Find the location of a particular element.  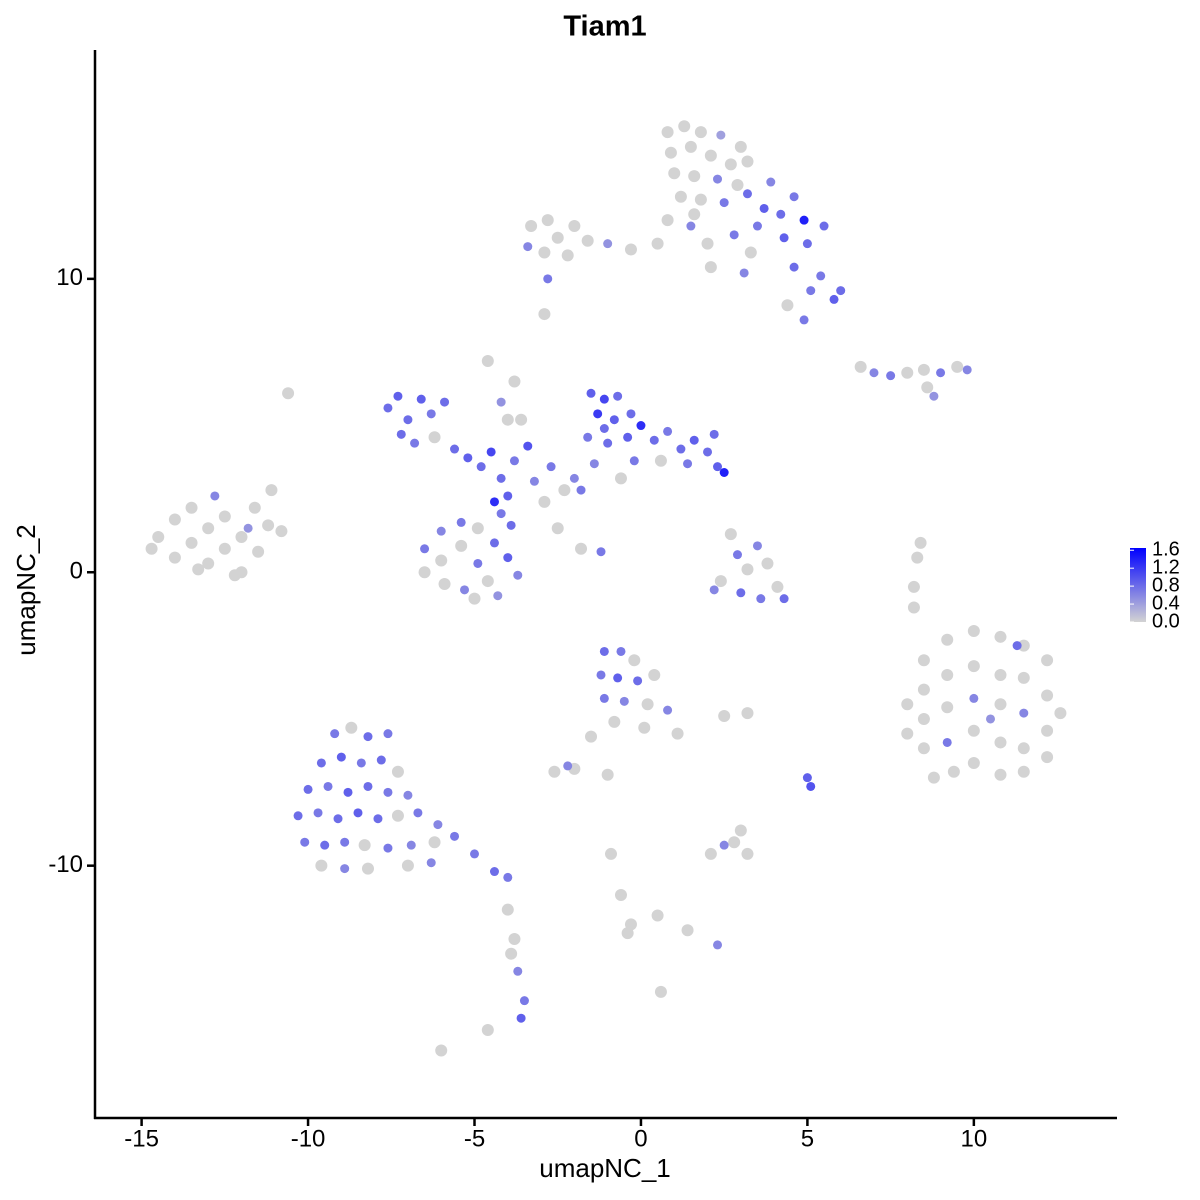

x-tick-label: -5 is located at coordinates (474, 1138).